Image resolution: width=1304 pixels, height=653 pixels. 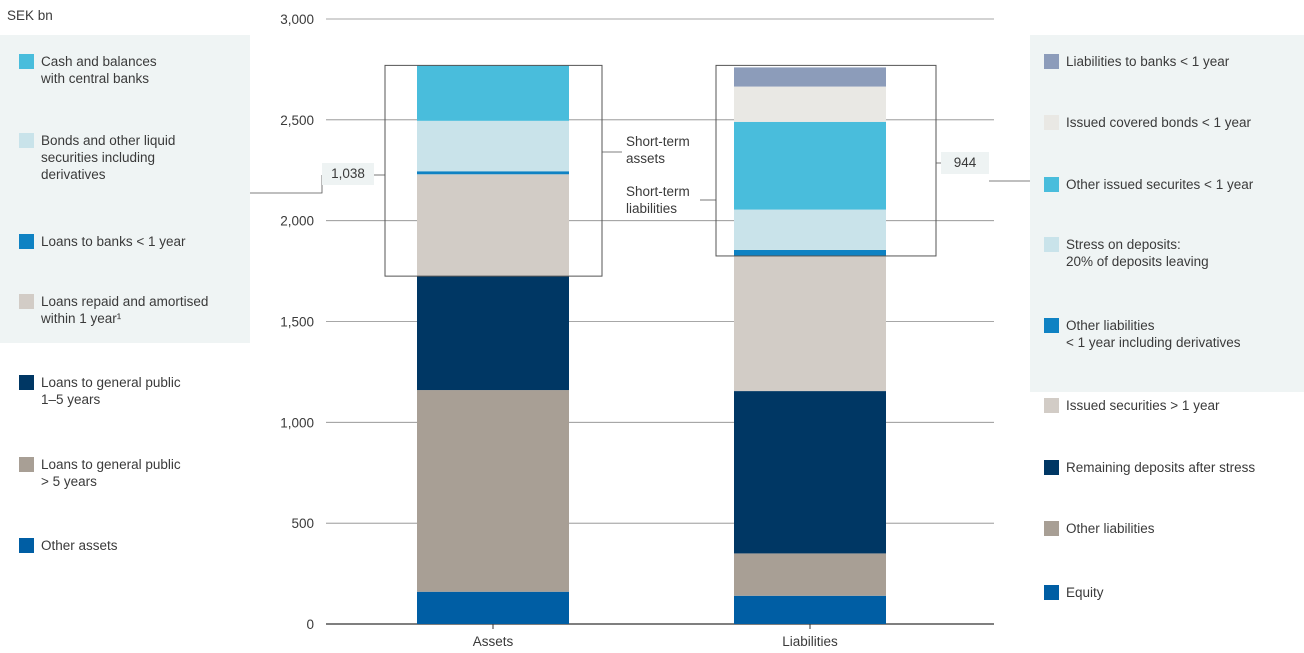 I want to click on legend-label: Other assets, so click(x=79, y=545).